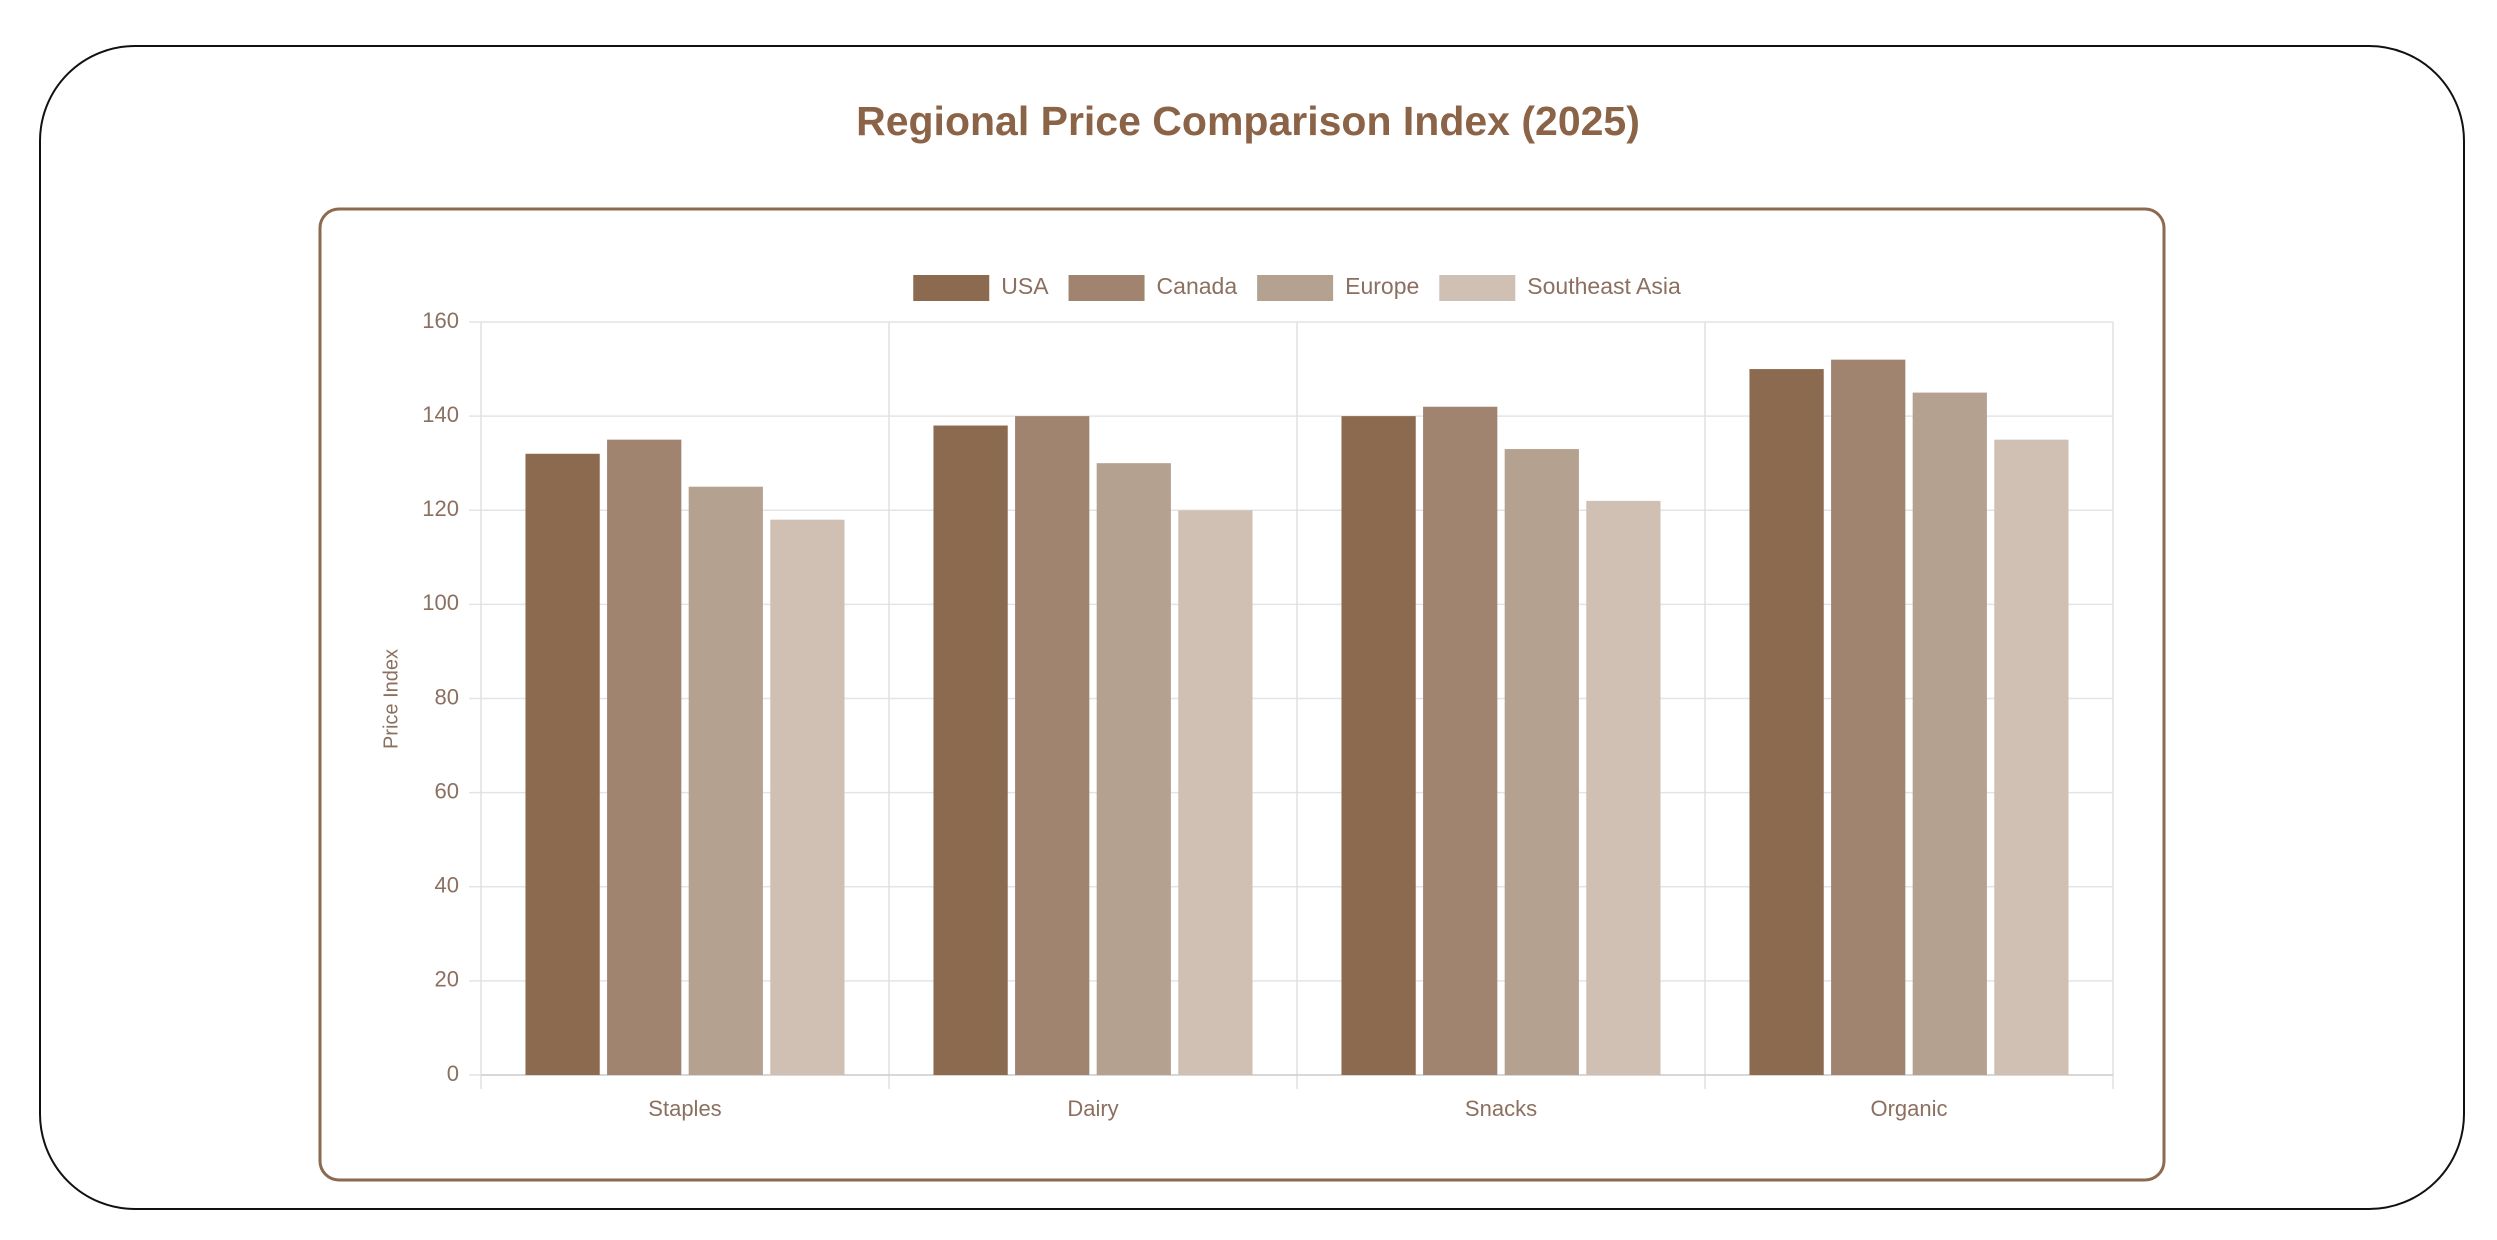  I want to click on x-tick-label: Snacks, so click(1501, 1108).